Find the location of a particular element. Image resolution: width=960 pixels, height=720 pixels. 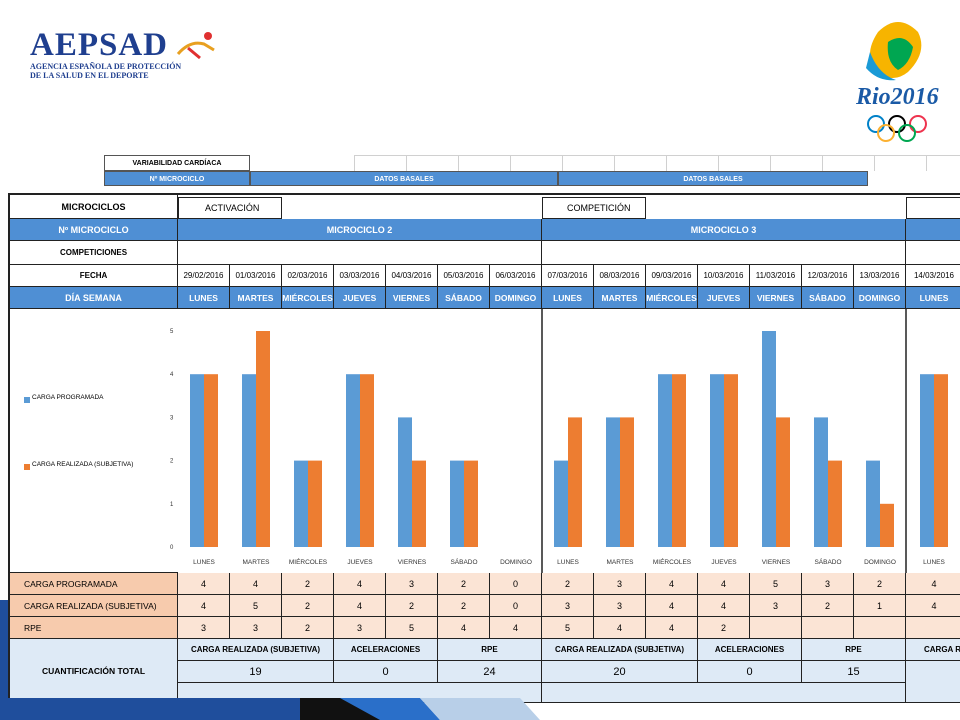

day-cell: MARTES is located at coordinates (256, 298).